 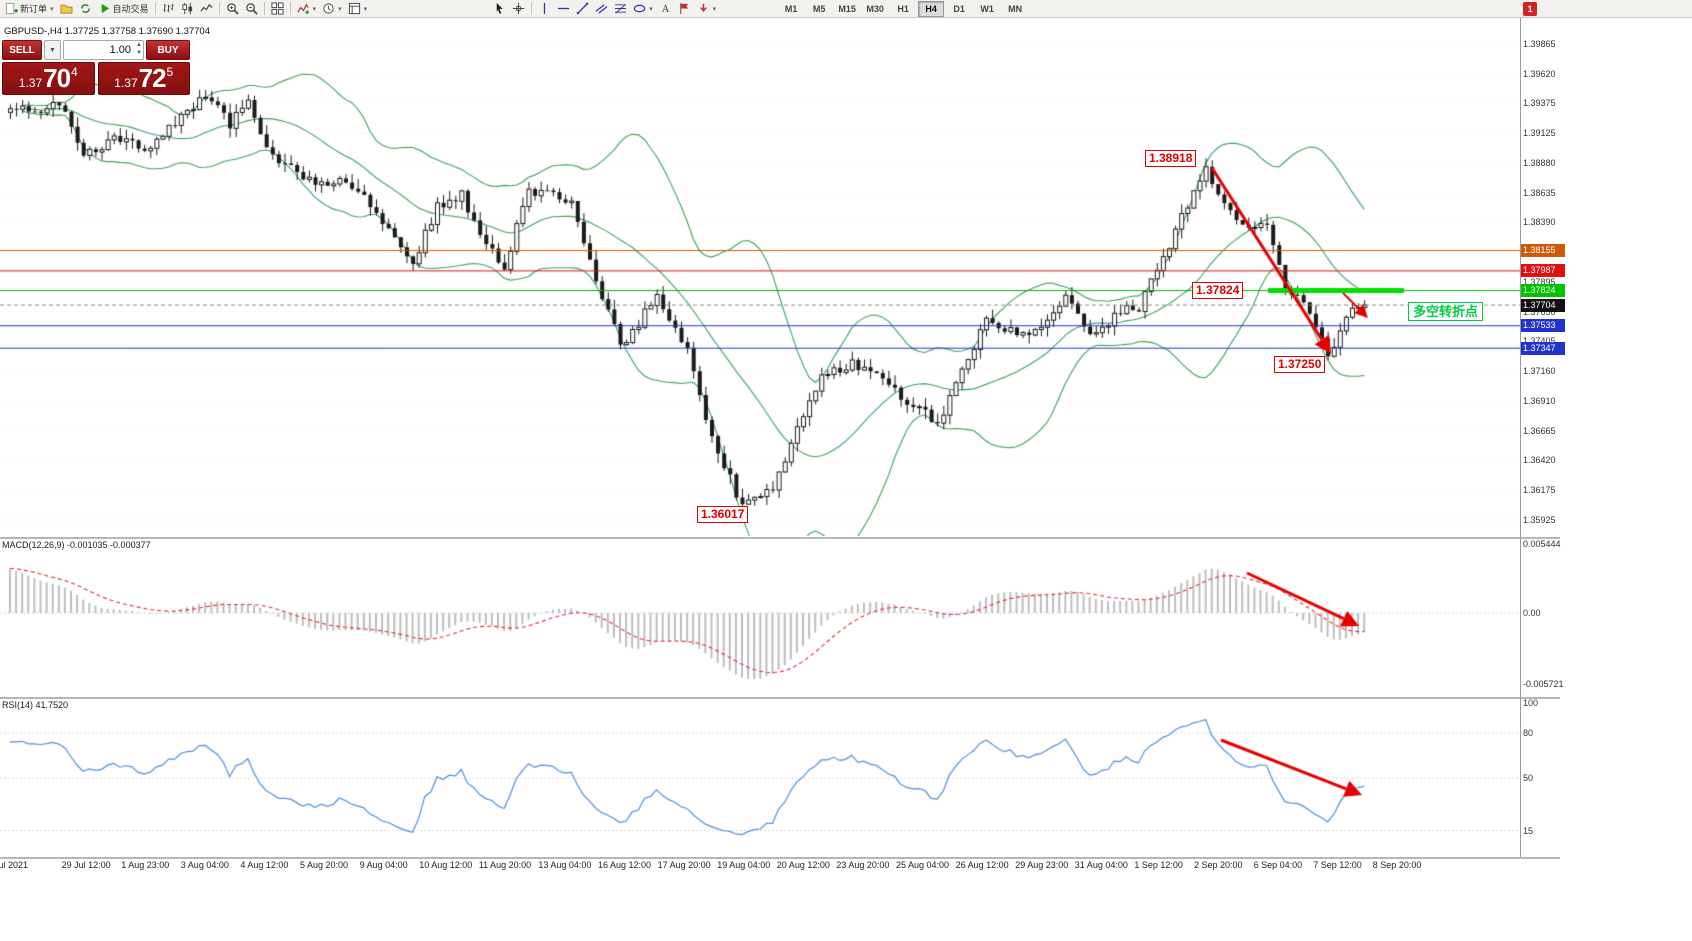 What do you see at coordinates (1531, 703) in the screenshot?
I see `rsi-scale-label: 100` at bounding box center [1531, 703].